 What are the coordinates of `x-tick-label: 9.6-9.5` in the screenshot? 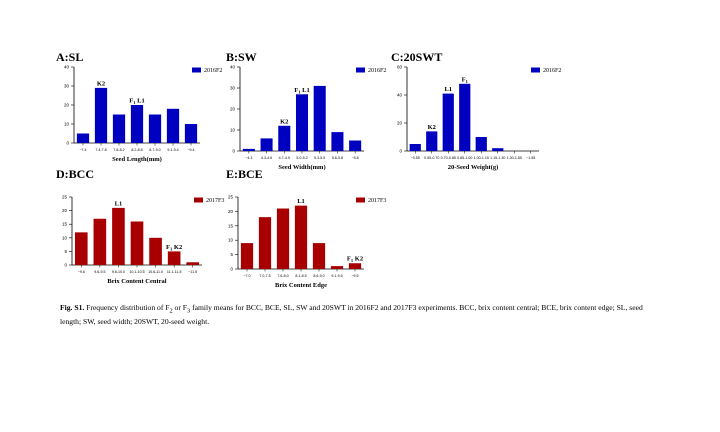 It's located at (99, 272).